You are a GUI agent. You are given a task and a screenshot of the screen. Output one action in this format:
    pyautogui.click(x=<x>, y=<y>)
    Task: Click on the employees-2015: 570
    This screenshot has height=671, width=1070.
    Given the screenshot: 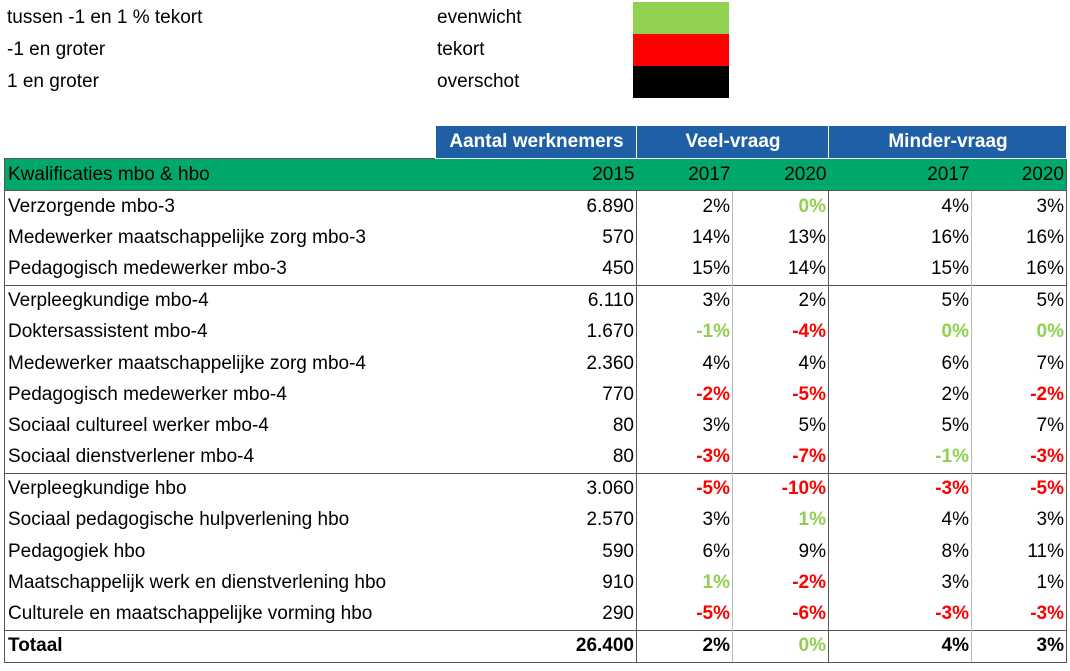 What is the action you would take?
    pyautogui.click(x=618, y=237)
    